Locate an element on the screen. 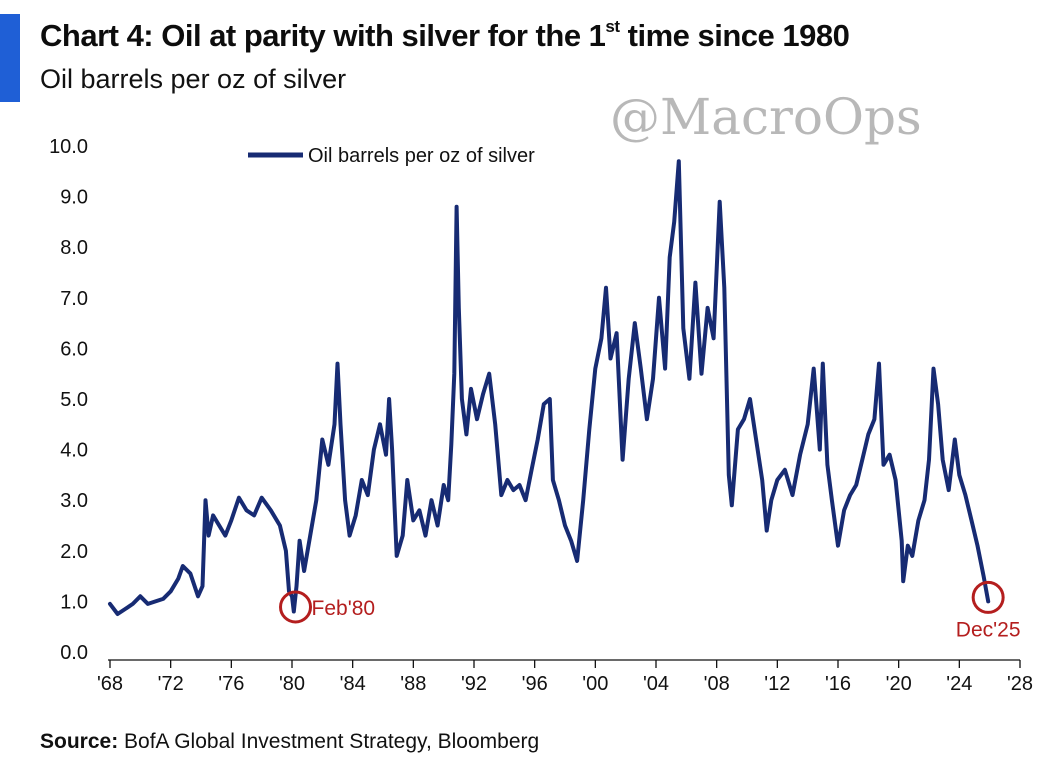 The image size is (1060, 760). annotation-label: Feb'80 is located at coordinates (344, 608).